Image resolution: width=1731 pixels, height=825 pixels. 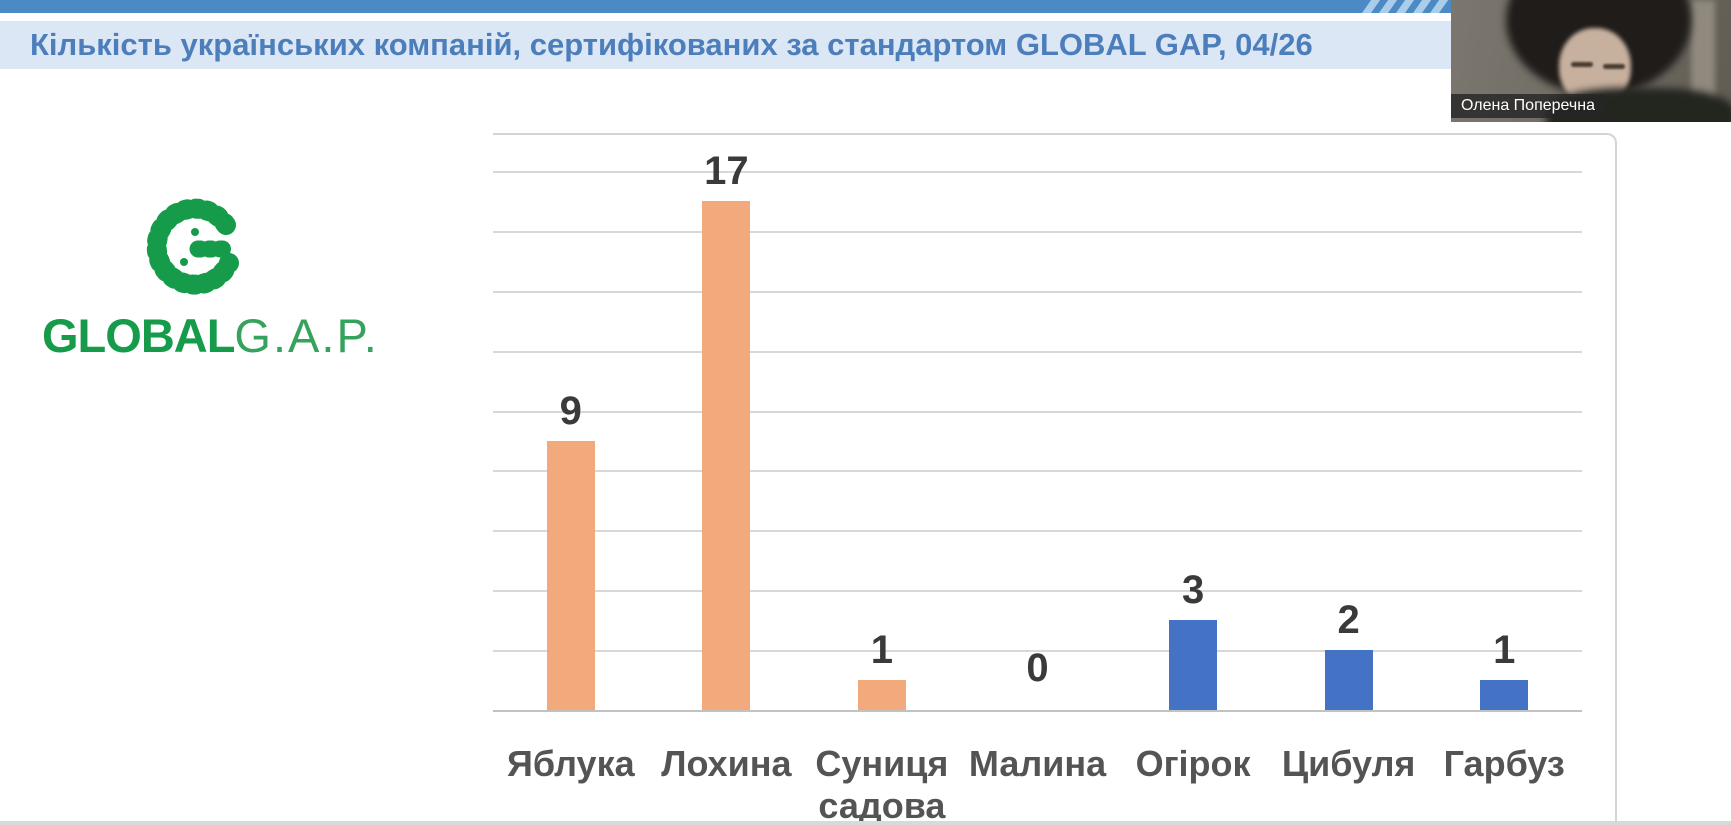 What do you see at coordinates (882, 784) in the screenshot?
I see `category-label: Суниця садова` at bounding box center [882, 784].